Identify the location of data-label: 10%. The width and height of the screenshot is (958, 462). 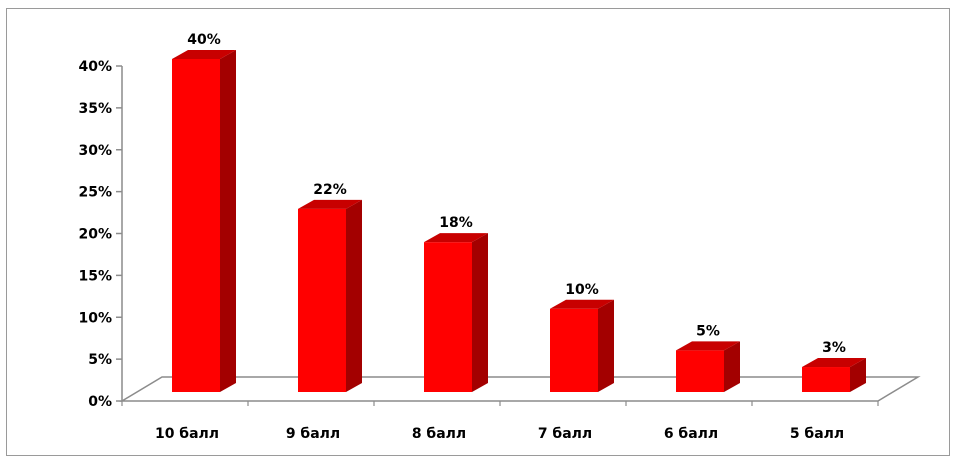
(582, 290).